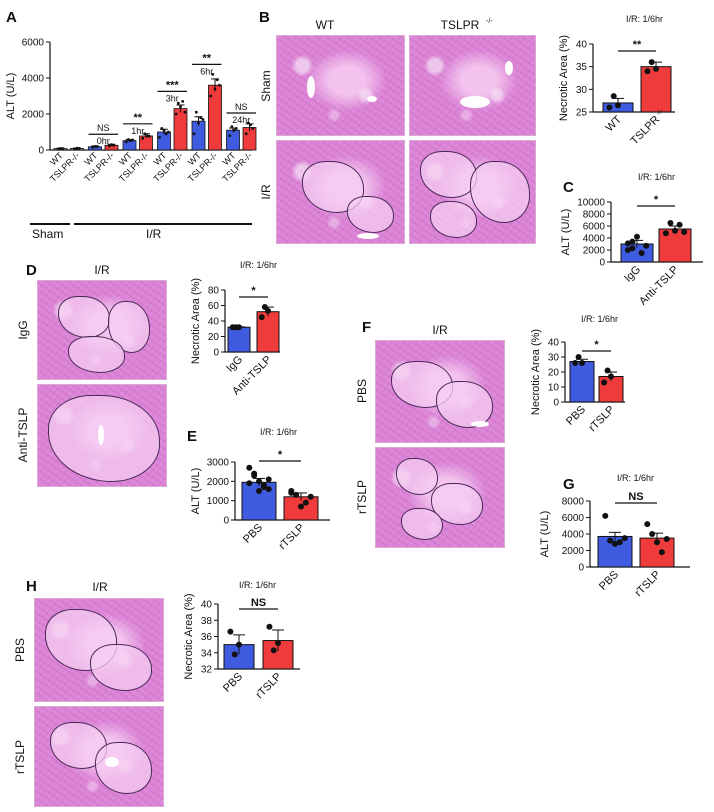 This screenshot has width=714, height=812. Describe the element at coordinates (278, 432) in the screenshot. I see `e-chart-title: I/R: 1/6hr` at that location.